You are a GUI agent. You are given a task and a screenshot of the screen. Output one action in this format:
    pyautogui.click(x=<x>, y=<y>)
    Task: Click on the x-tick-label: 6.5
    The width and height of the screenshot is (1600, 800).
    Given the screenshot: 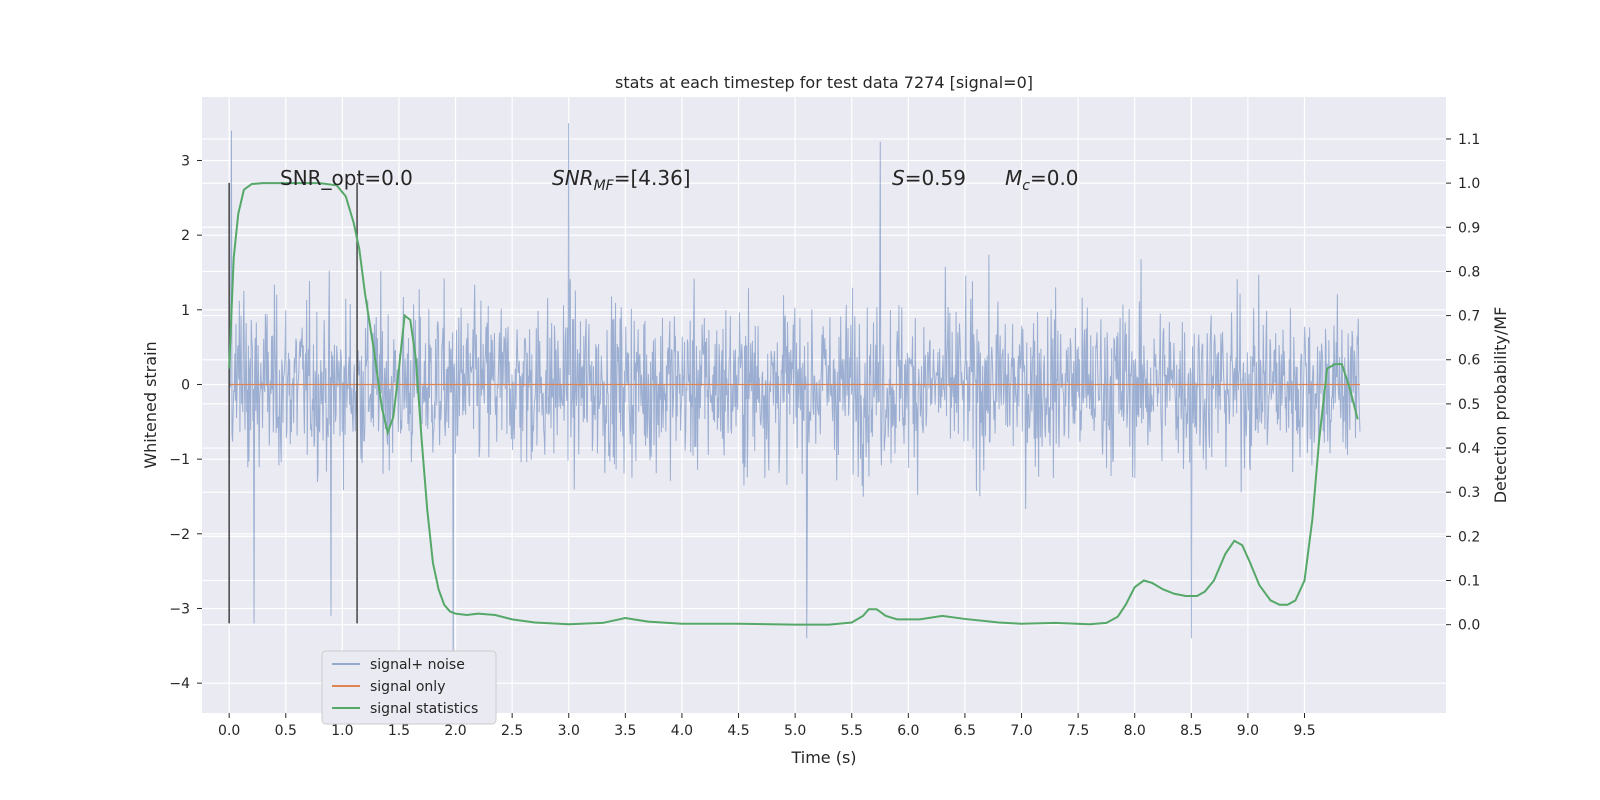 What is the action you would take?
    pyautogui.click(x=965, y=731)
    